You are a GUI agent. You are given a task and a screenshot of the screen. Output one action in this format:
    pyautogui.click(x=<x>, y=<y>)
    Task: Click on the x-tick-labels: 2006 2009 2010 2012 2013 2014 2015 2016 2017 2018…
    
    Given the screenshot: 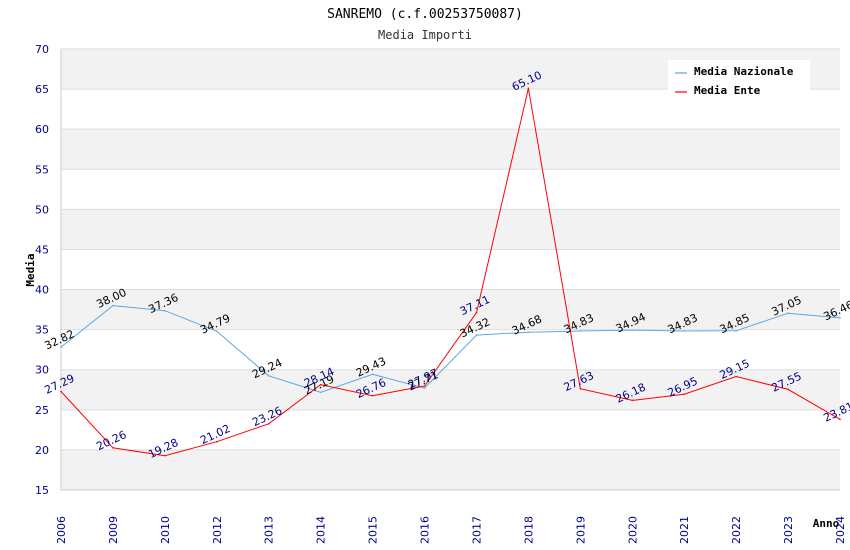 What is the action you would take?
    pyautogui.click(x=451, y=530)
    